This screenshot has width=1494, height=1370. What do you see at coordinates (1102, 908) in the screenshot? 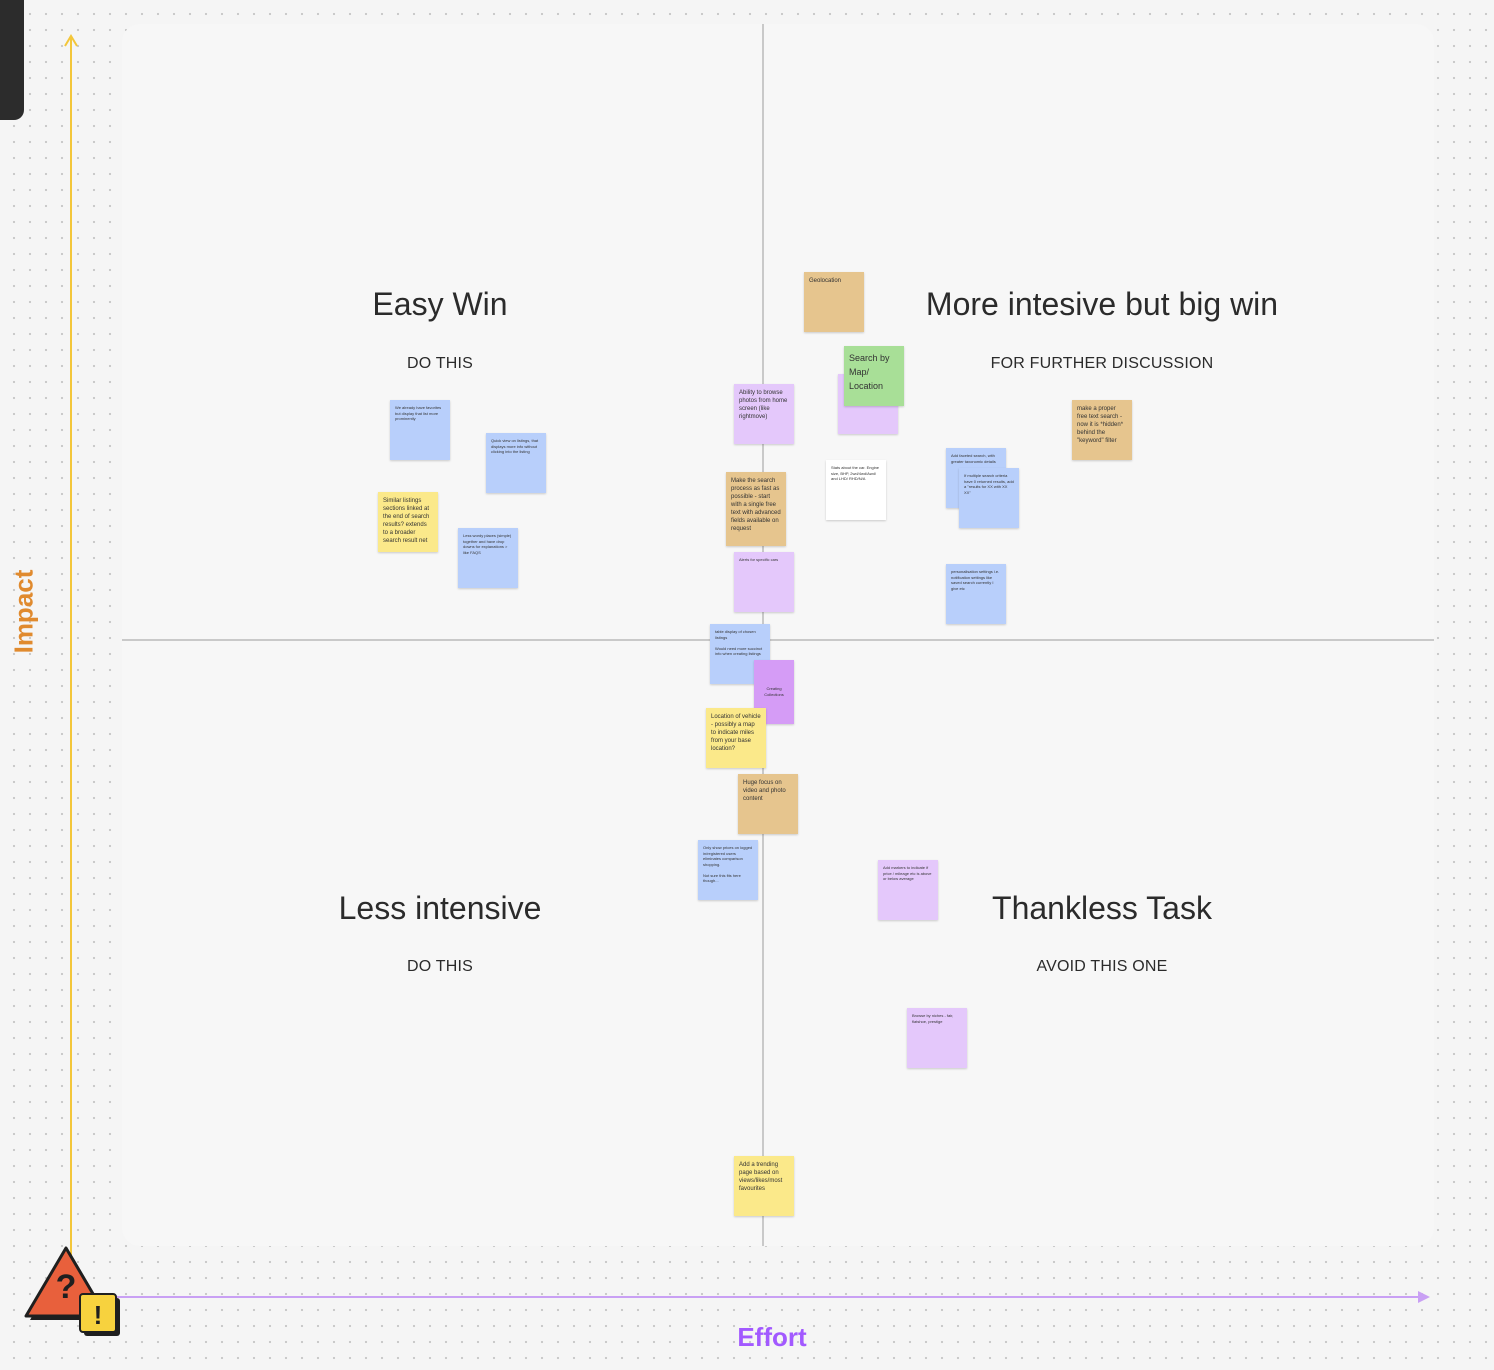
I see `quadrant-title-thankless-task: Thankless Task` at bounding box center [1102, 908].